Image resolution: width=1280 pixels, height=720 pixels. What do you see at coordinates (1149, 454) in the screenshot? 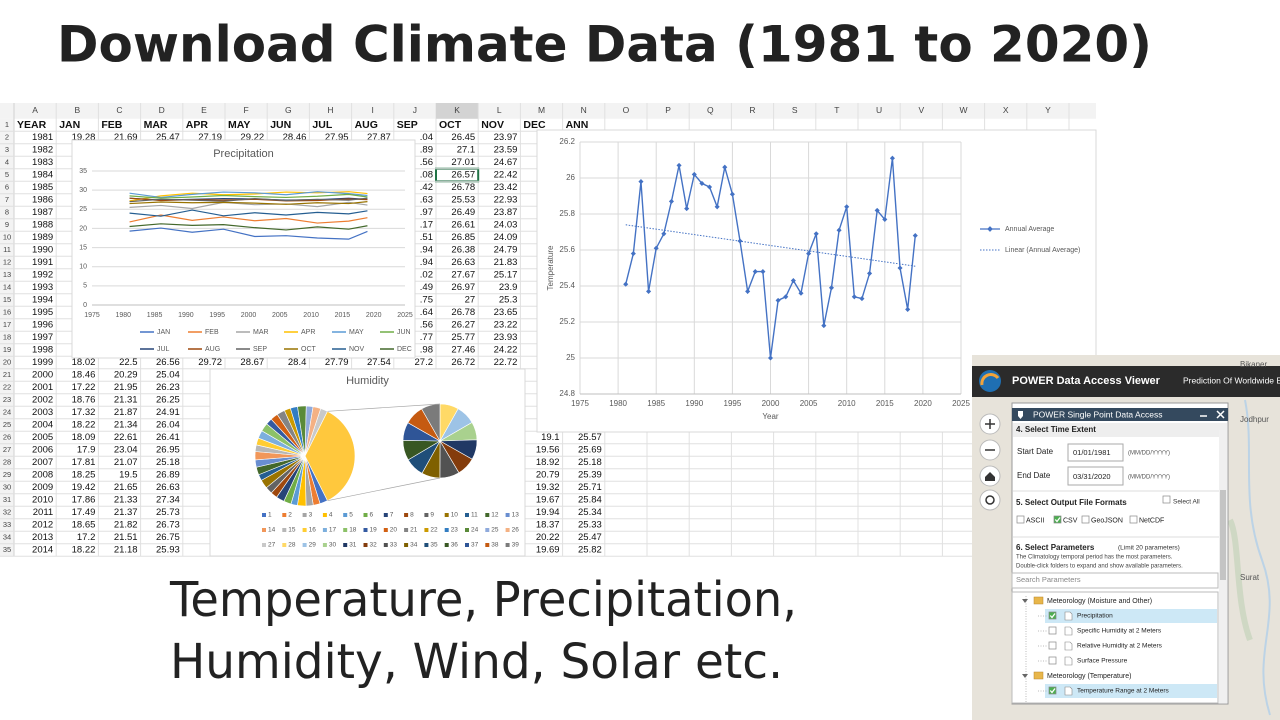
I see `field-hint: (MM/DD/YYYY)` at bounding box center [1149, 454].